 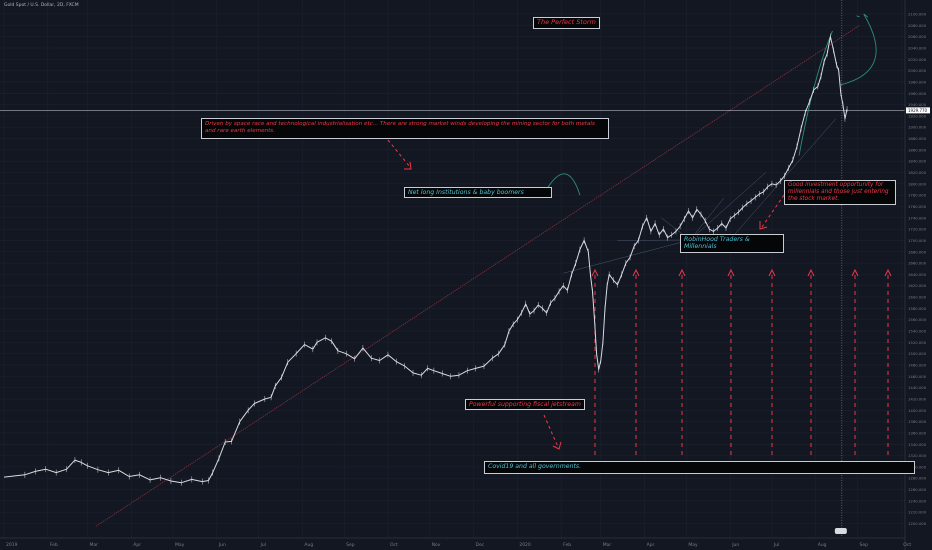 What do you see at coordinates (917, 115) in the screenshot?
I see `y-tick-label: 1920.000` at bounding box center [917, 115].